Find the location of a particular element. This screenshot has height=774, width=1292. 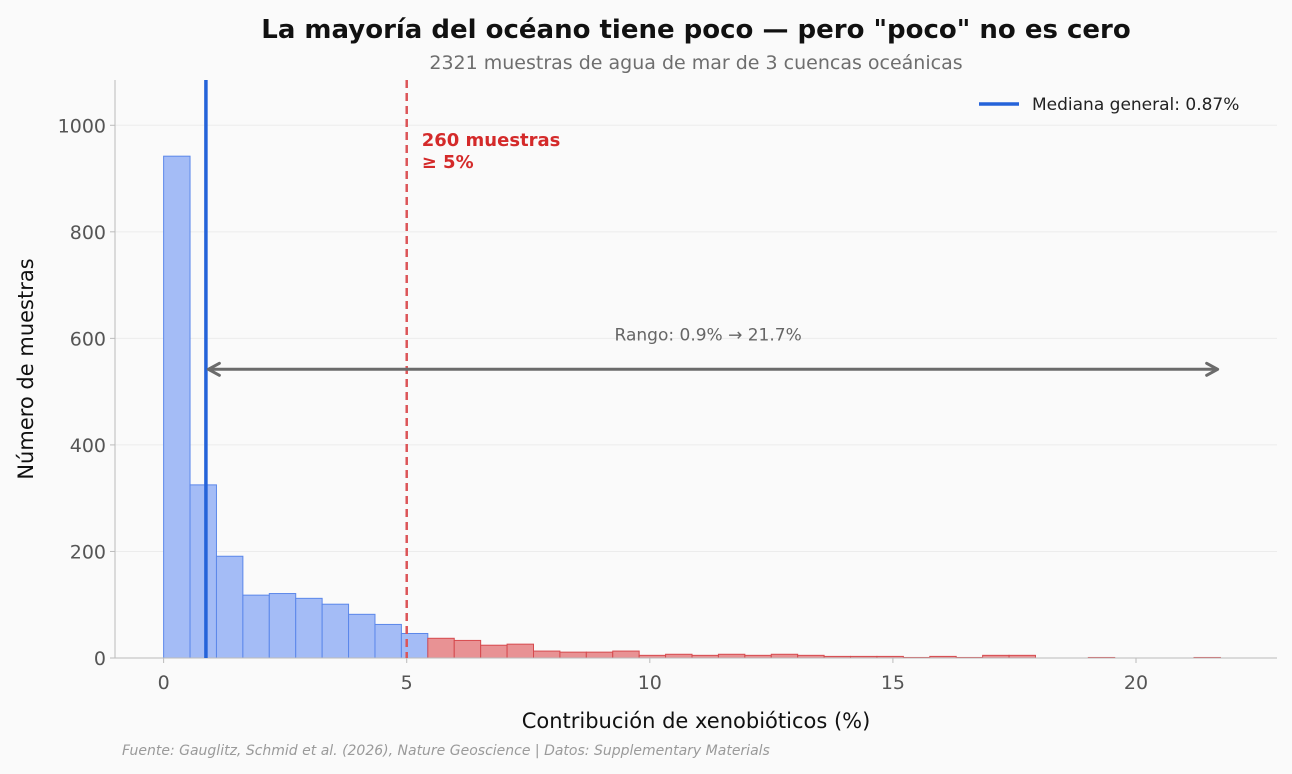

y-tick-label-400: 400 is located at coordinates (88, 446).